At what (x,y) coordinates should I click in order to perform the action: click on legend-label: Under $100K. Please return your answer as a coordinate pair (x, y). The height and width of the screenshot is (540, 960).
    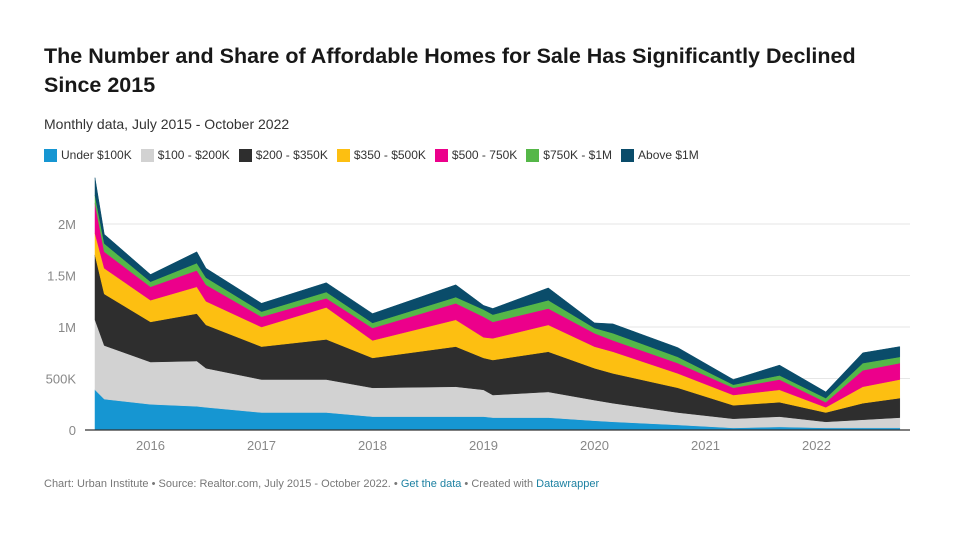
    Looking at the image, I should click on (96, 155).